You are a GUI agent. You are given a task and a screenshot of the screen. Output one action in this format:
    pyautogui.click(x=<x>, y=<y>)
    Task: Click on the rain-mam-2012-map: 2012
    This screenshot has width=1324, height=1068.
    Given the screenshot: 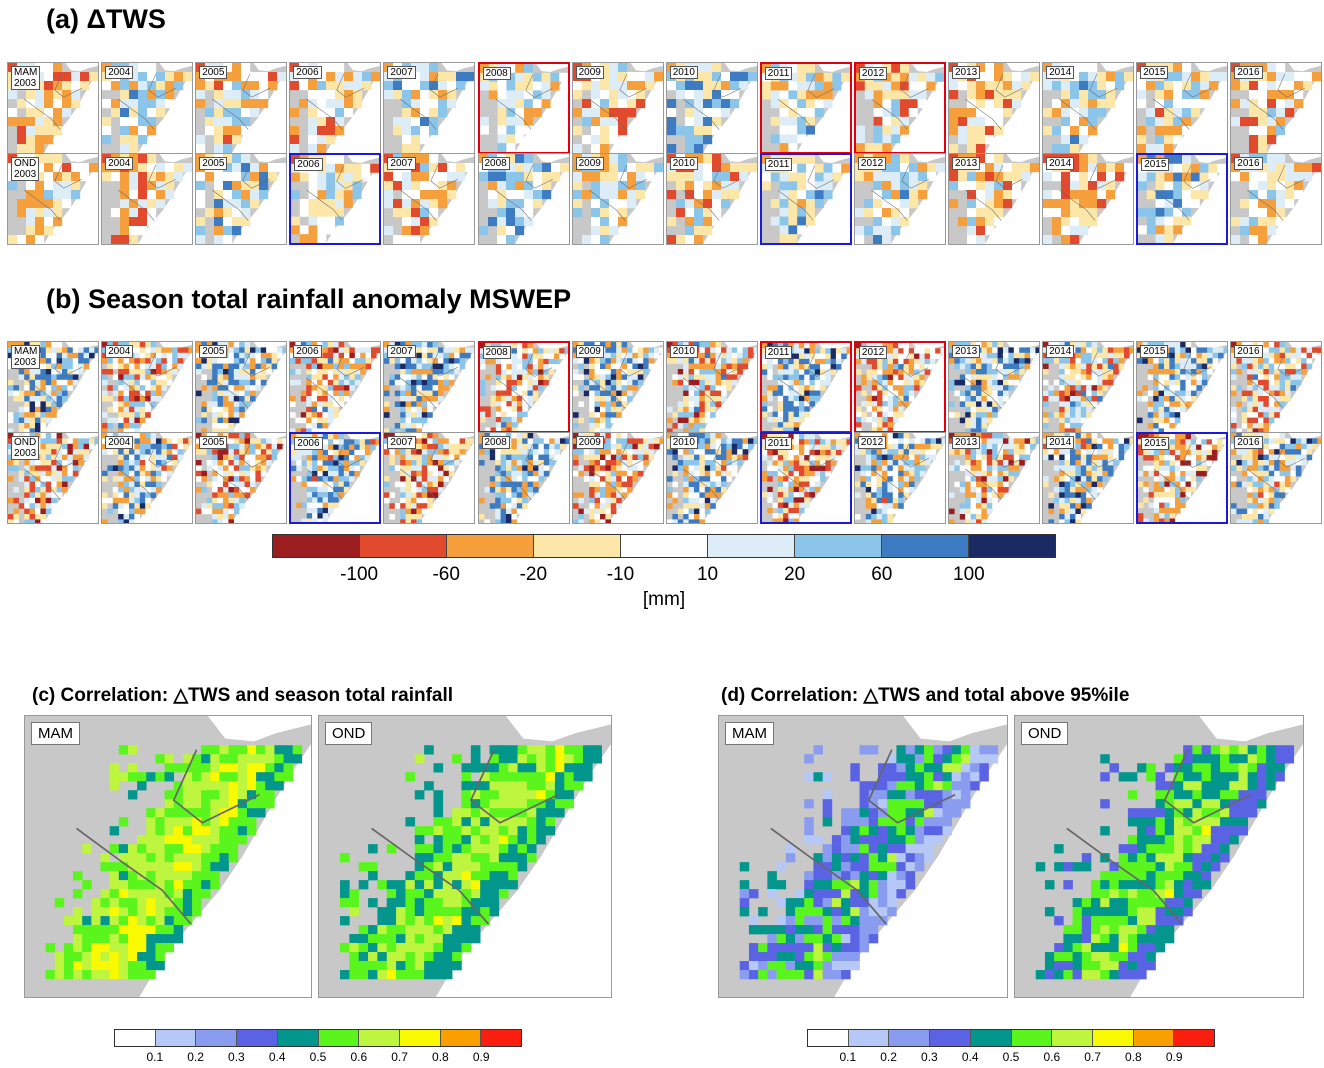 What is the action you would take?
    pyautogui.click(x=899, y=387)
    